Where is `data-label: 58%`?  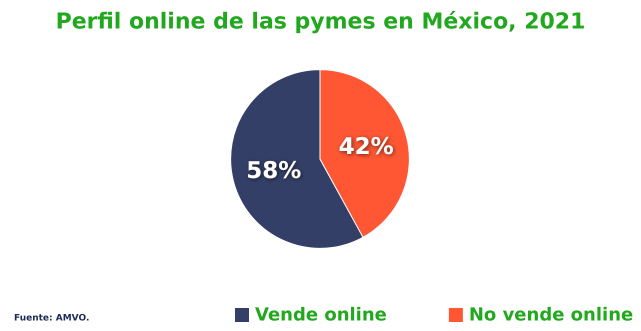 data-label: 58% is located at coordinates (274, 171).